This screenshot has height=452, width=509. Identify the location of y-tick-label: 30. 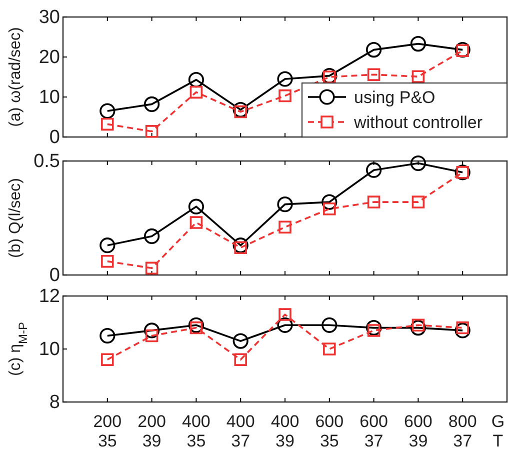
(49, 17).